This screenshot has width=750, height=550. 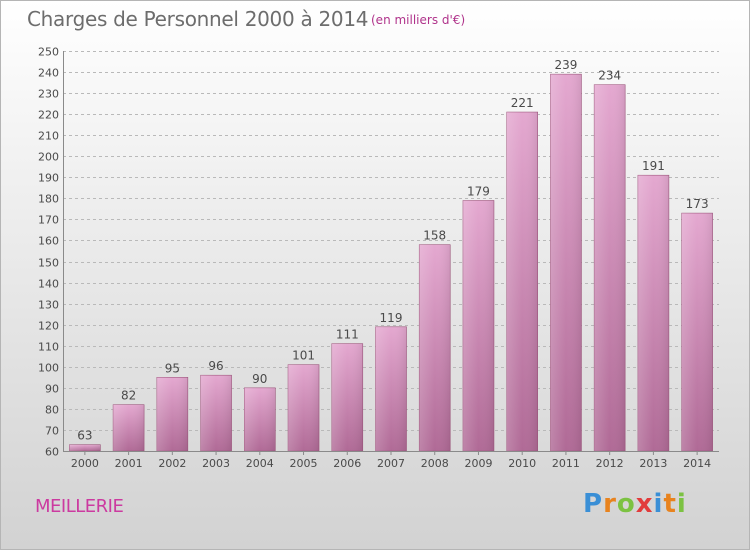 I want to click on x-tick-label: 2001, so click(x=129, y=463).